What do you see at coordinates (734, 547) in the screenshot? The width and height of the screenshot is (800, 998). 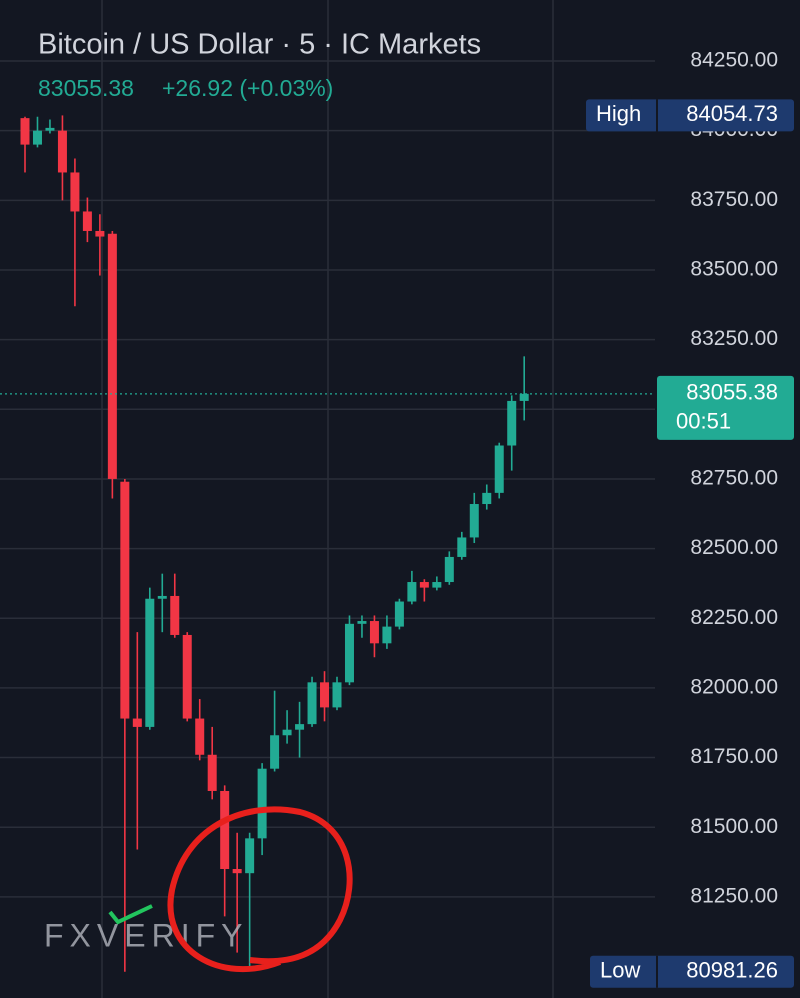 I see `y-tick-label: 82500.00` at bounding box center [734, 547].